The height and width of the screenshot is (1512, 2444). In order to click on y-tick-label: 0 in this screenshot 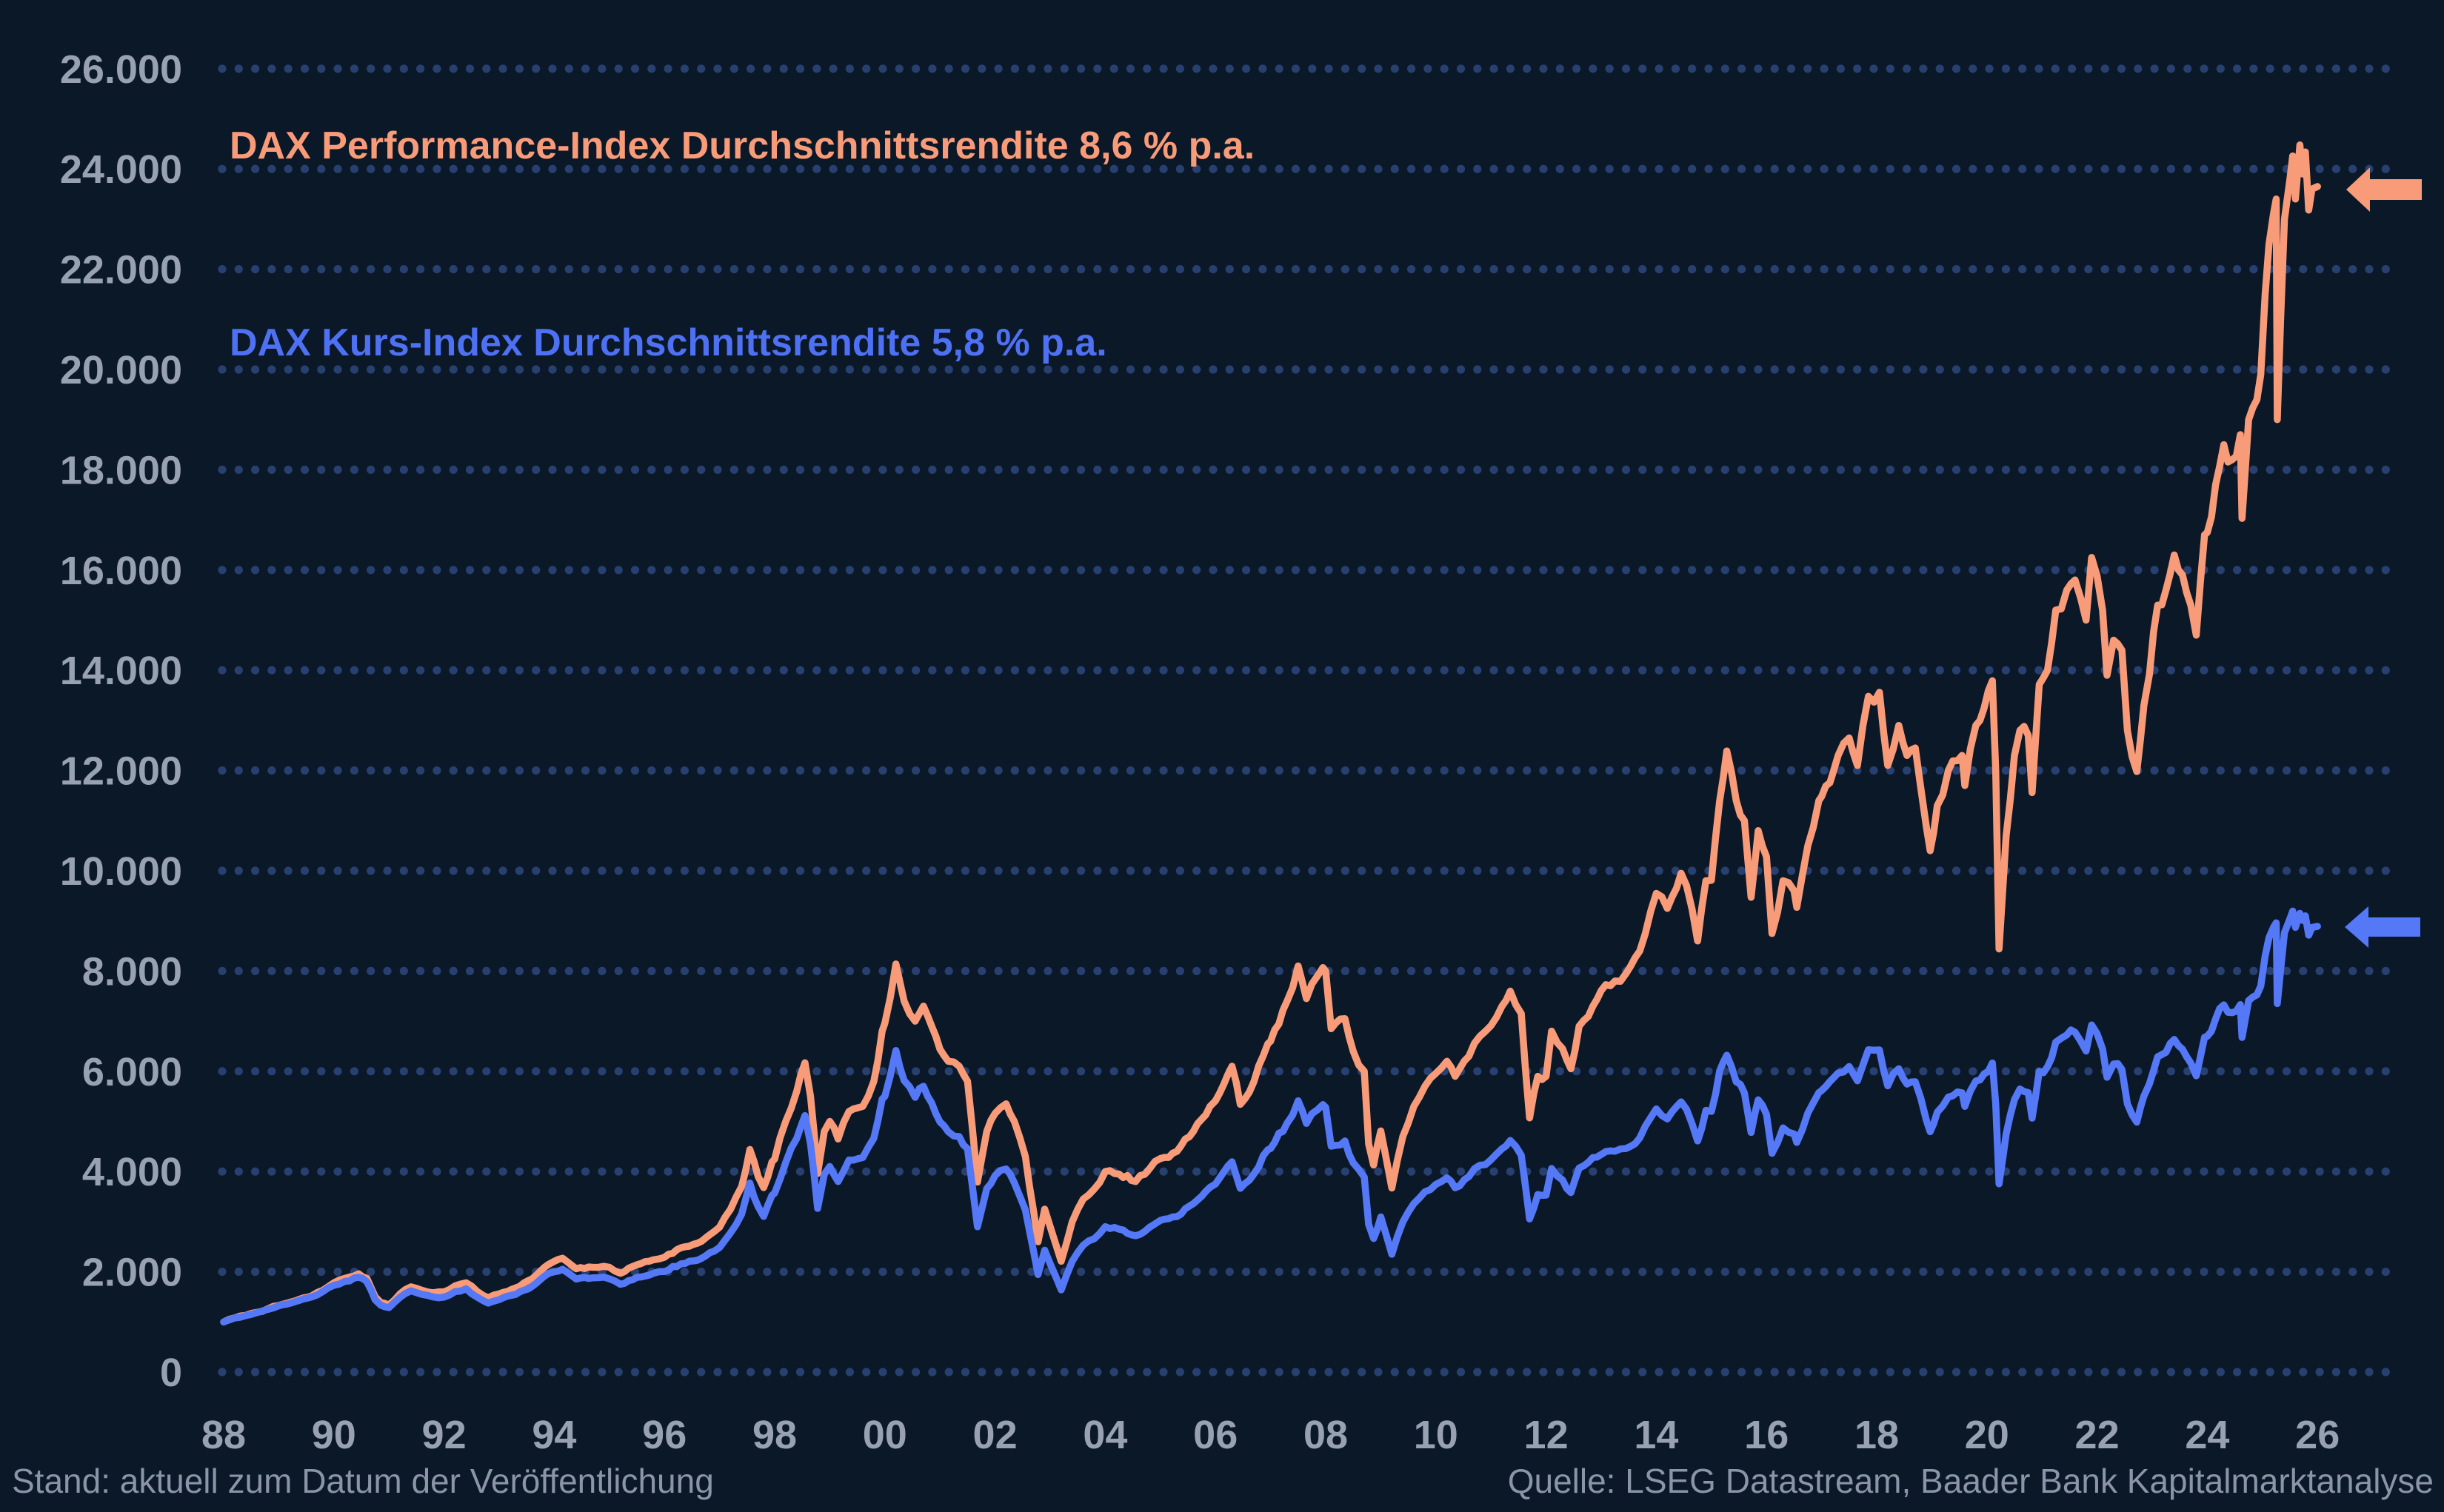, I will do `click(171, 1373)`.